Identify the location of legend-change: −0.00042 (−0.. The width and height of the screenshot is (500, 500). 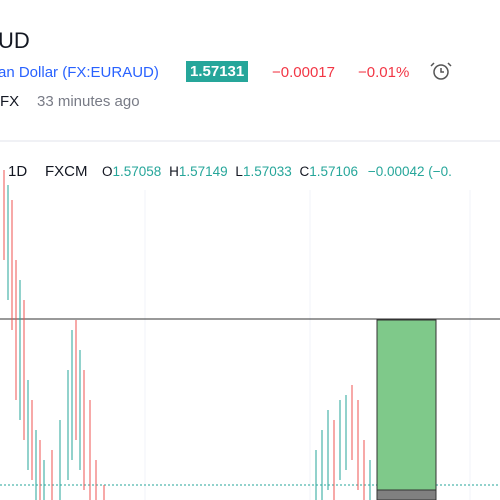
(409, 171).